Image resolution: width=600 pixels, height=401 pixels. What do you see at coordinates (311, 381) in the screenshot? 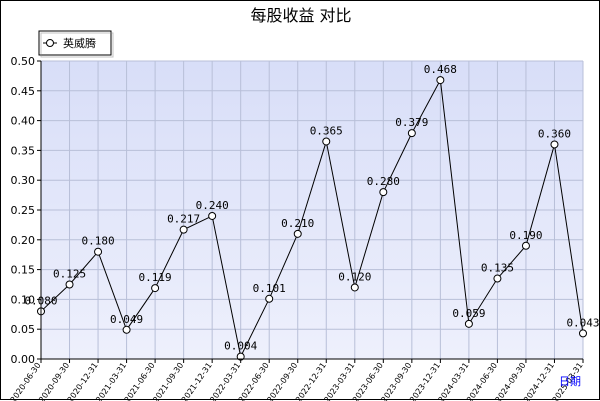
I see `x-tick-label: 2022-12-31` at bounding box center [311, 381].